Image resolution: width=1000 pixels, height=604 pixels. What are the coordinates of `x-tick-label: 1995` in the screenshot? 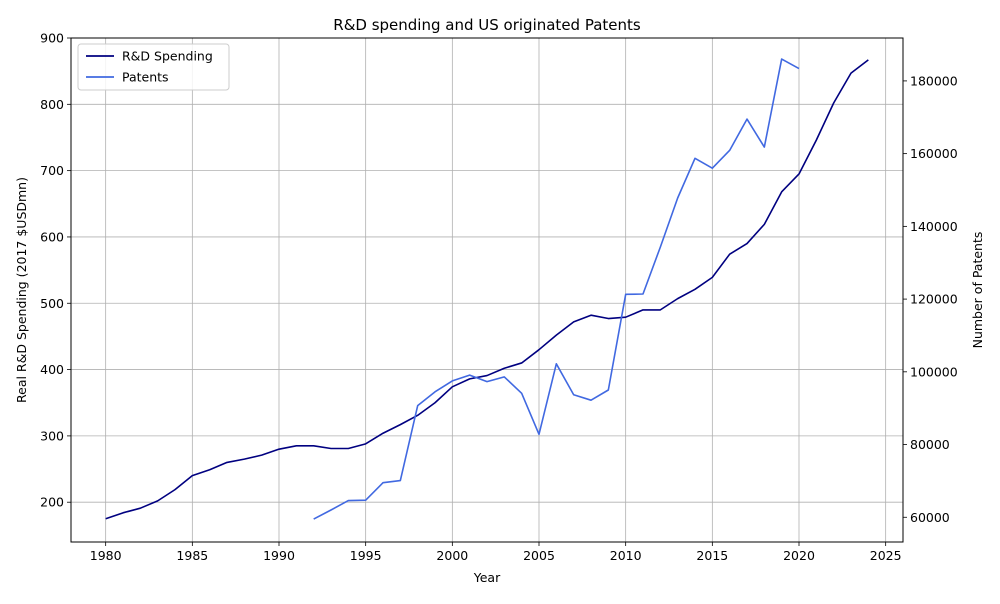 It's located at (366, 555).